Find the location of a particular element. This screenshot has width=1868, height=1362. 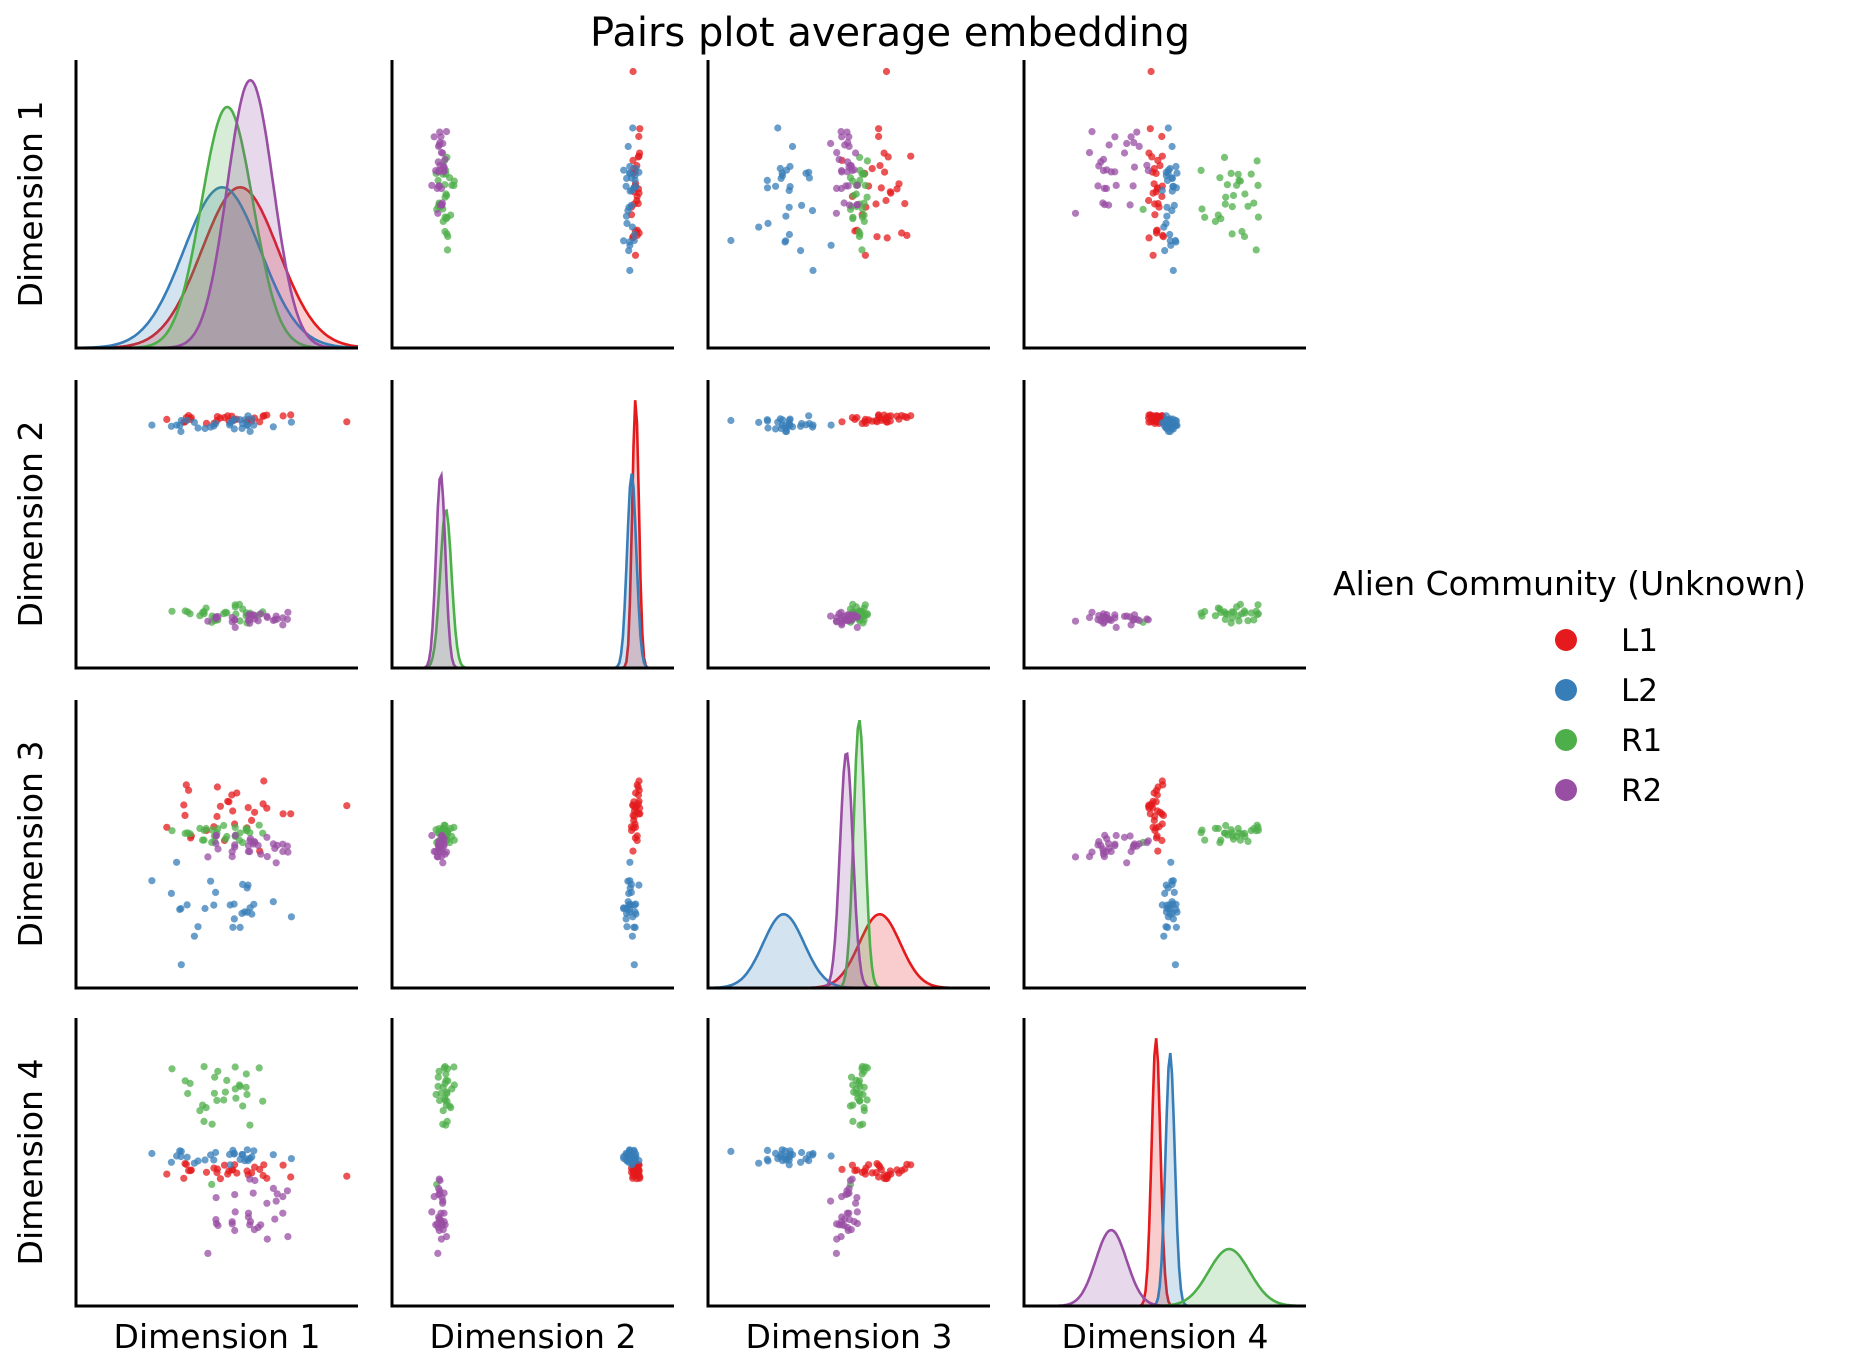

legend-marker-r1 is located at coordinates (1566, 740).